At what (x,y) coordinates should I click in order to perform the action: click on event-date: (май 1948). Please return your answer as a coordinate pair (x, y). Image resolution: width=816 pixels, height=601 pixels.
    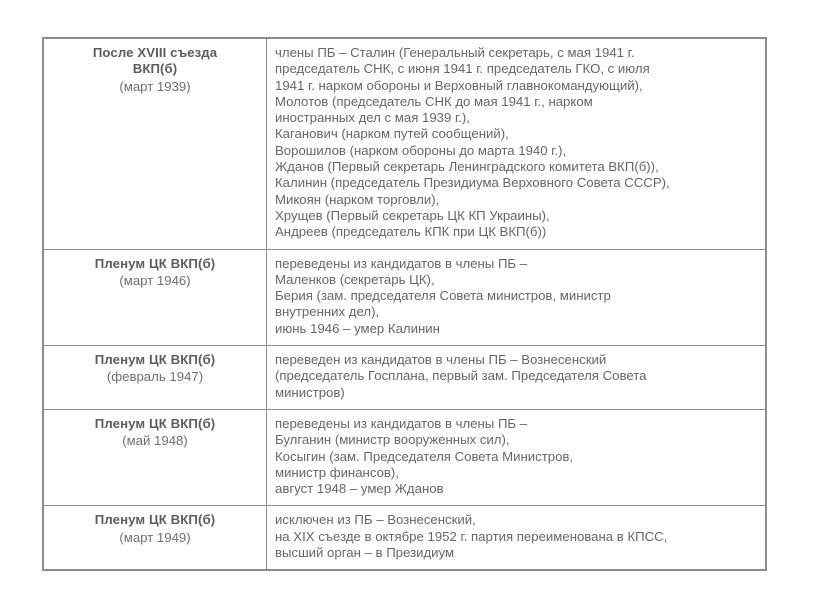
    Looking at the image, I should click on (155, 441).